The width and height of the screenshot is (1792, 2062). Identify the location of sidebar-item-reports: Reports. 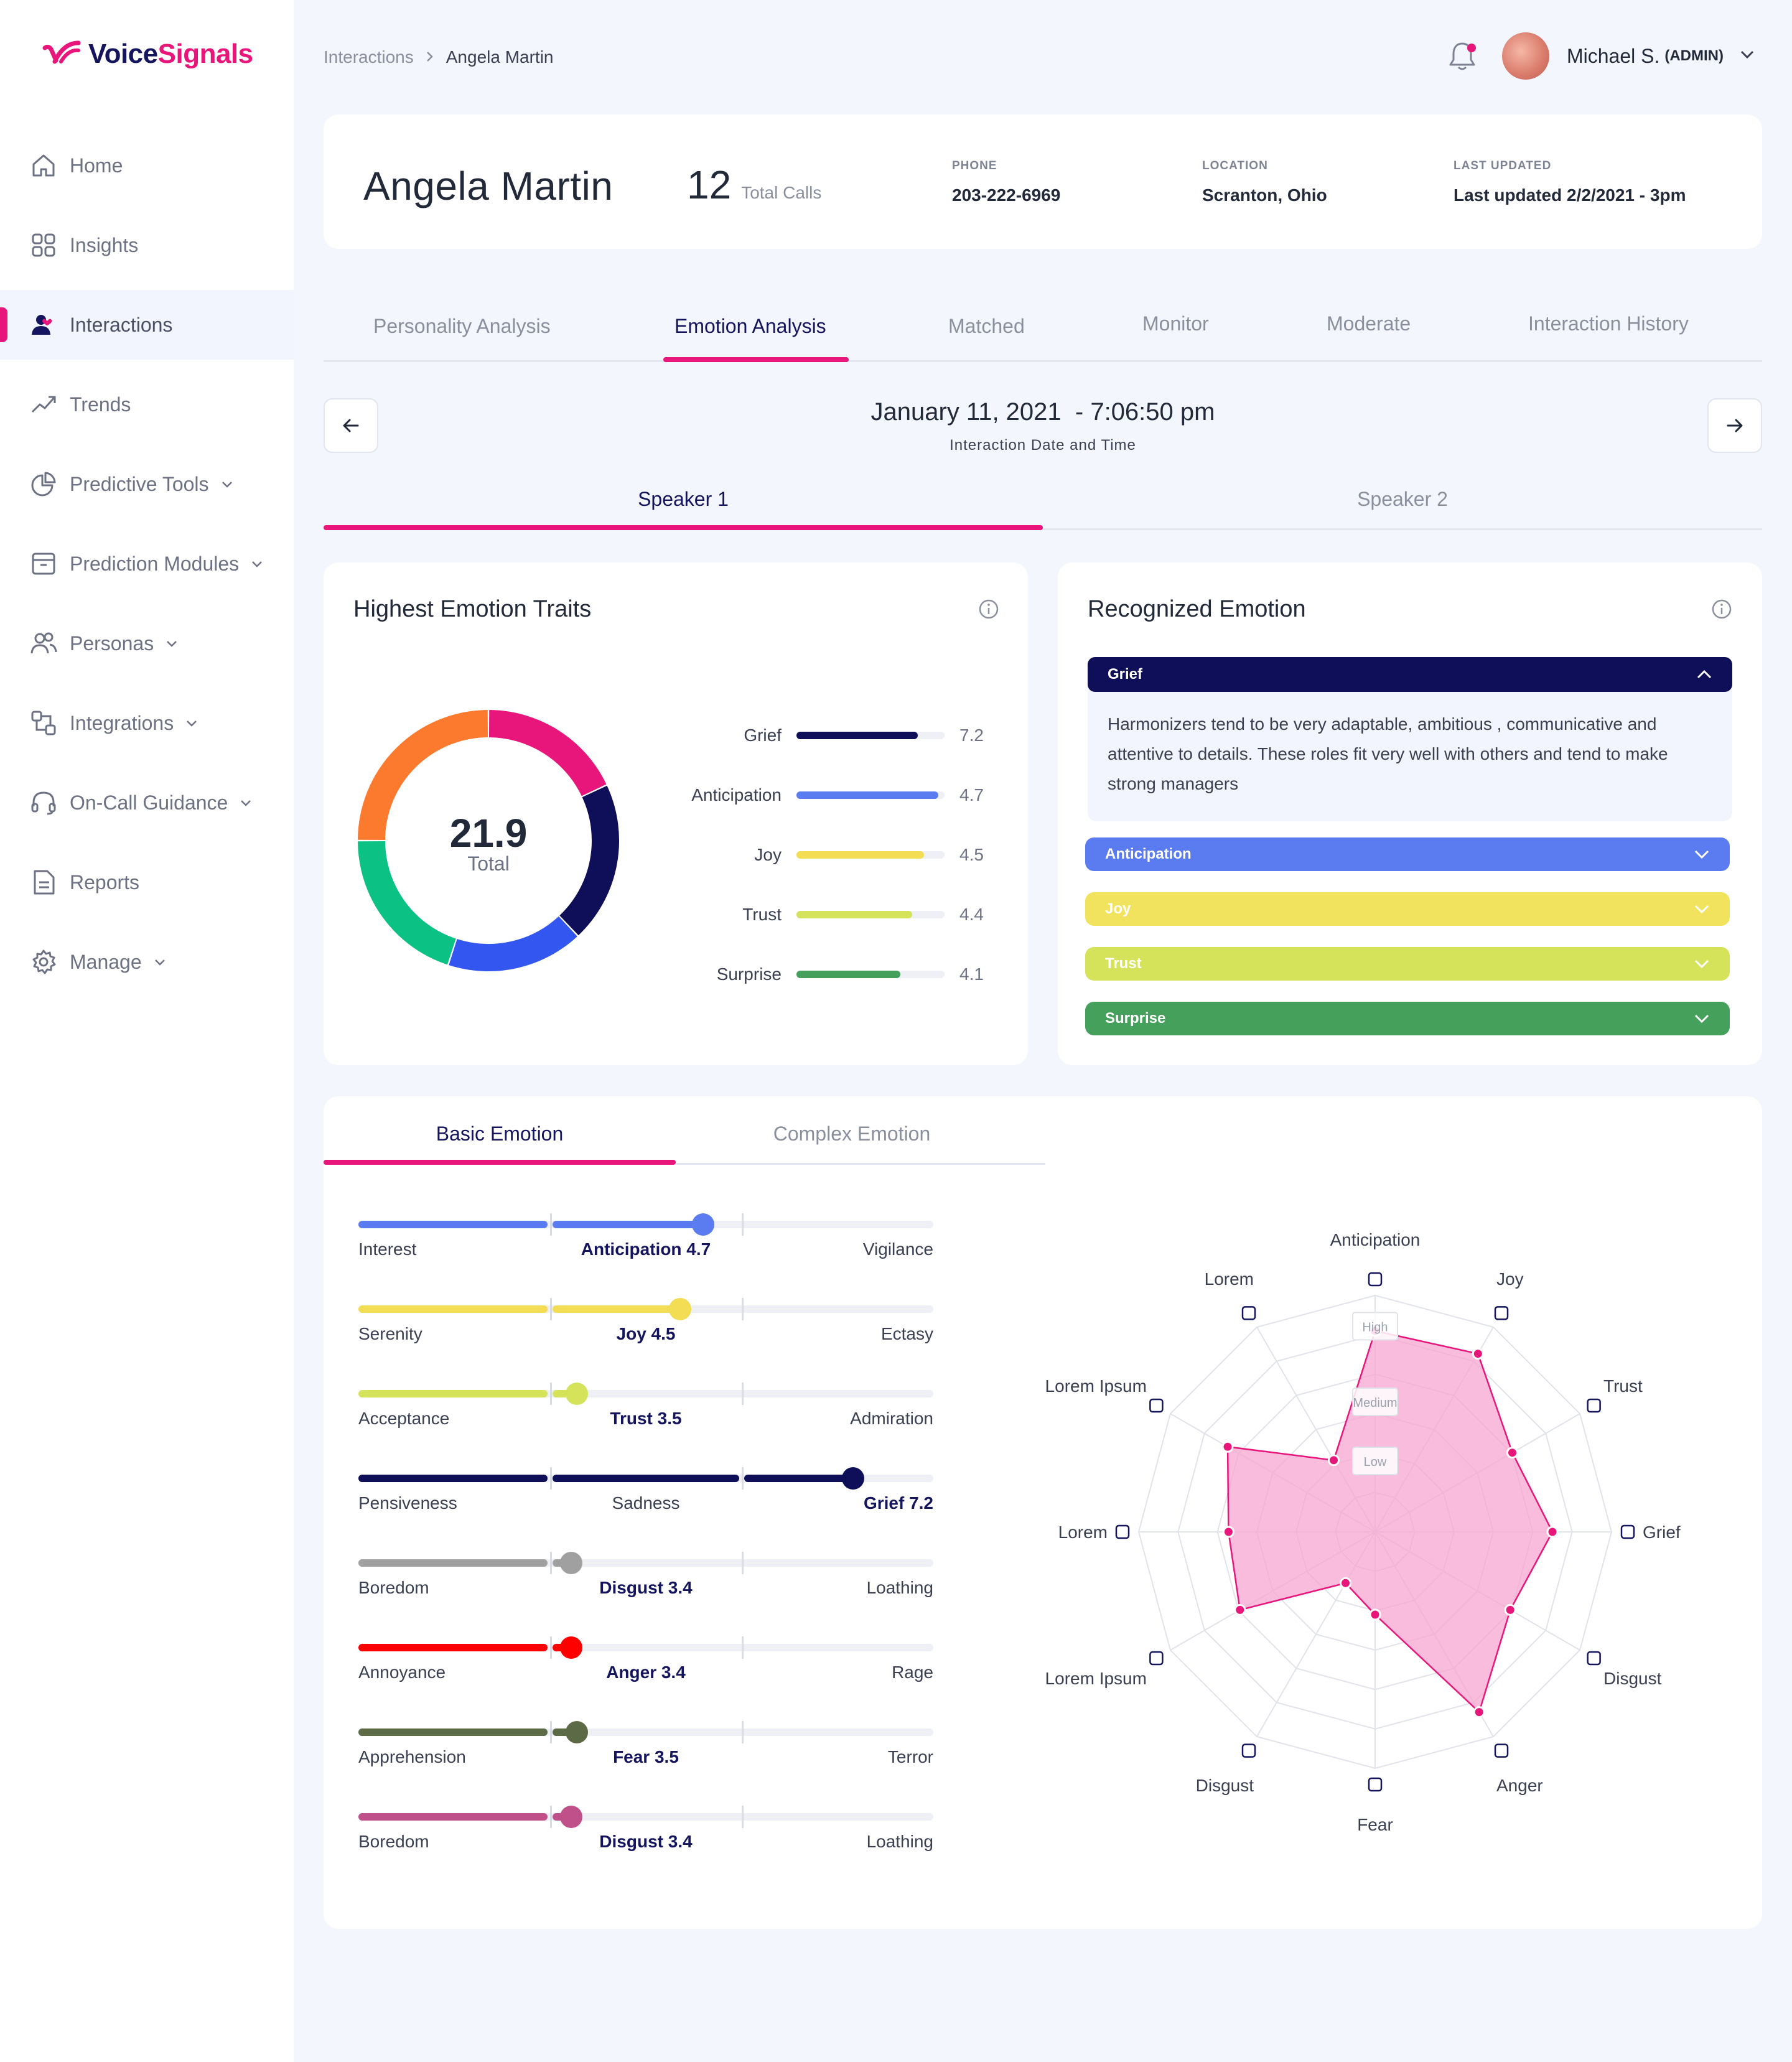
(147, 882).